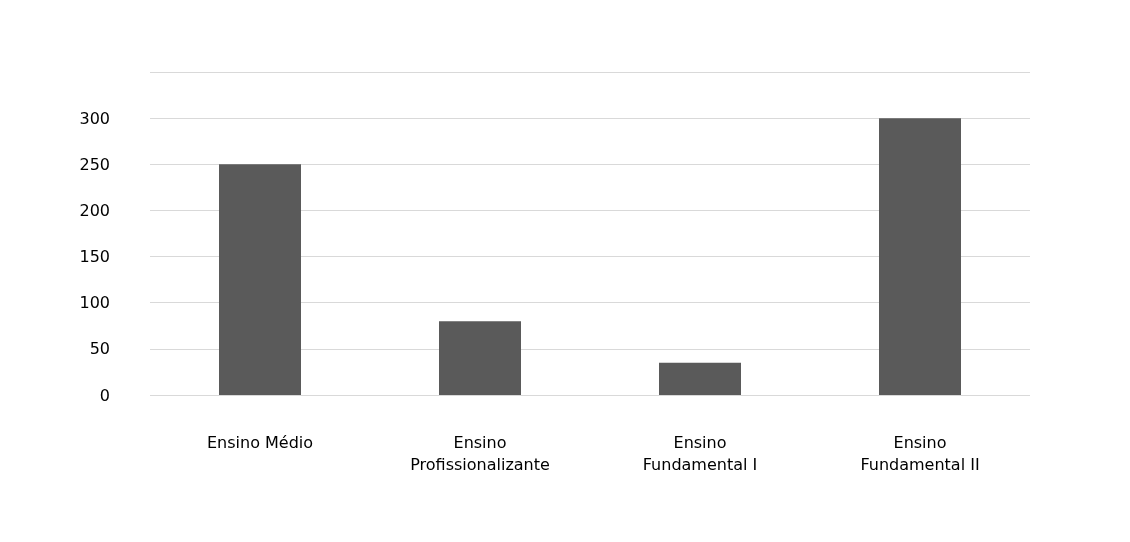 This screenshot has width=1130, height=542. What do you see at coordinates (99, 349) in the screenshot?
I see `y-tick-label: 50` at bounding box center [99, 349].